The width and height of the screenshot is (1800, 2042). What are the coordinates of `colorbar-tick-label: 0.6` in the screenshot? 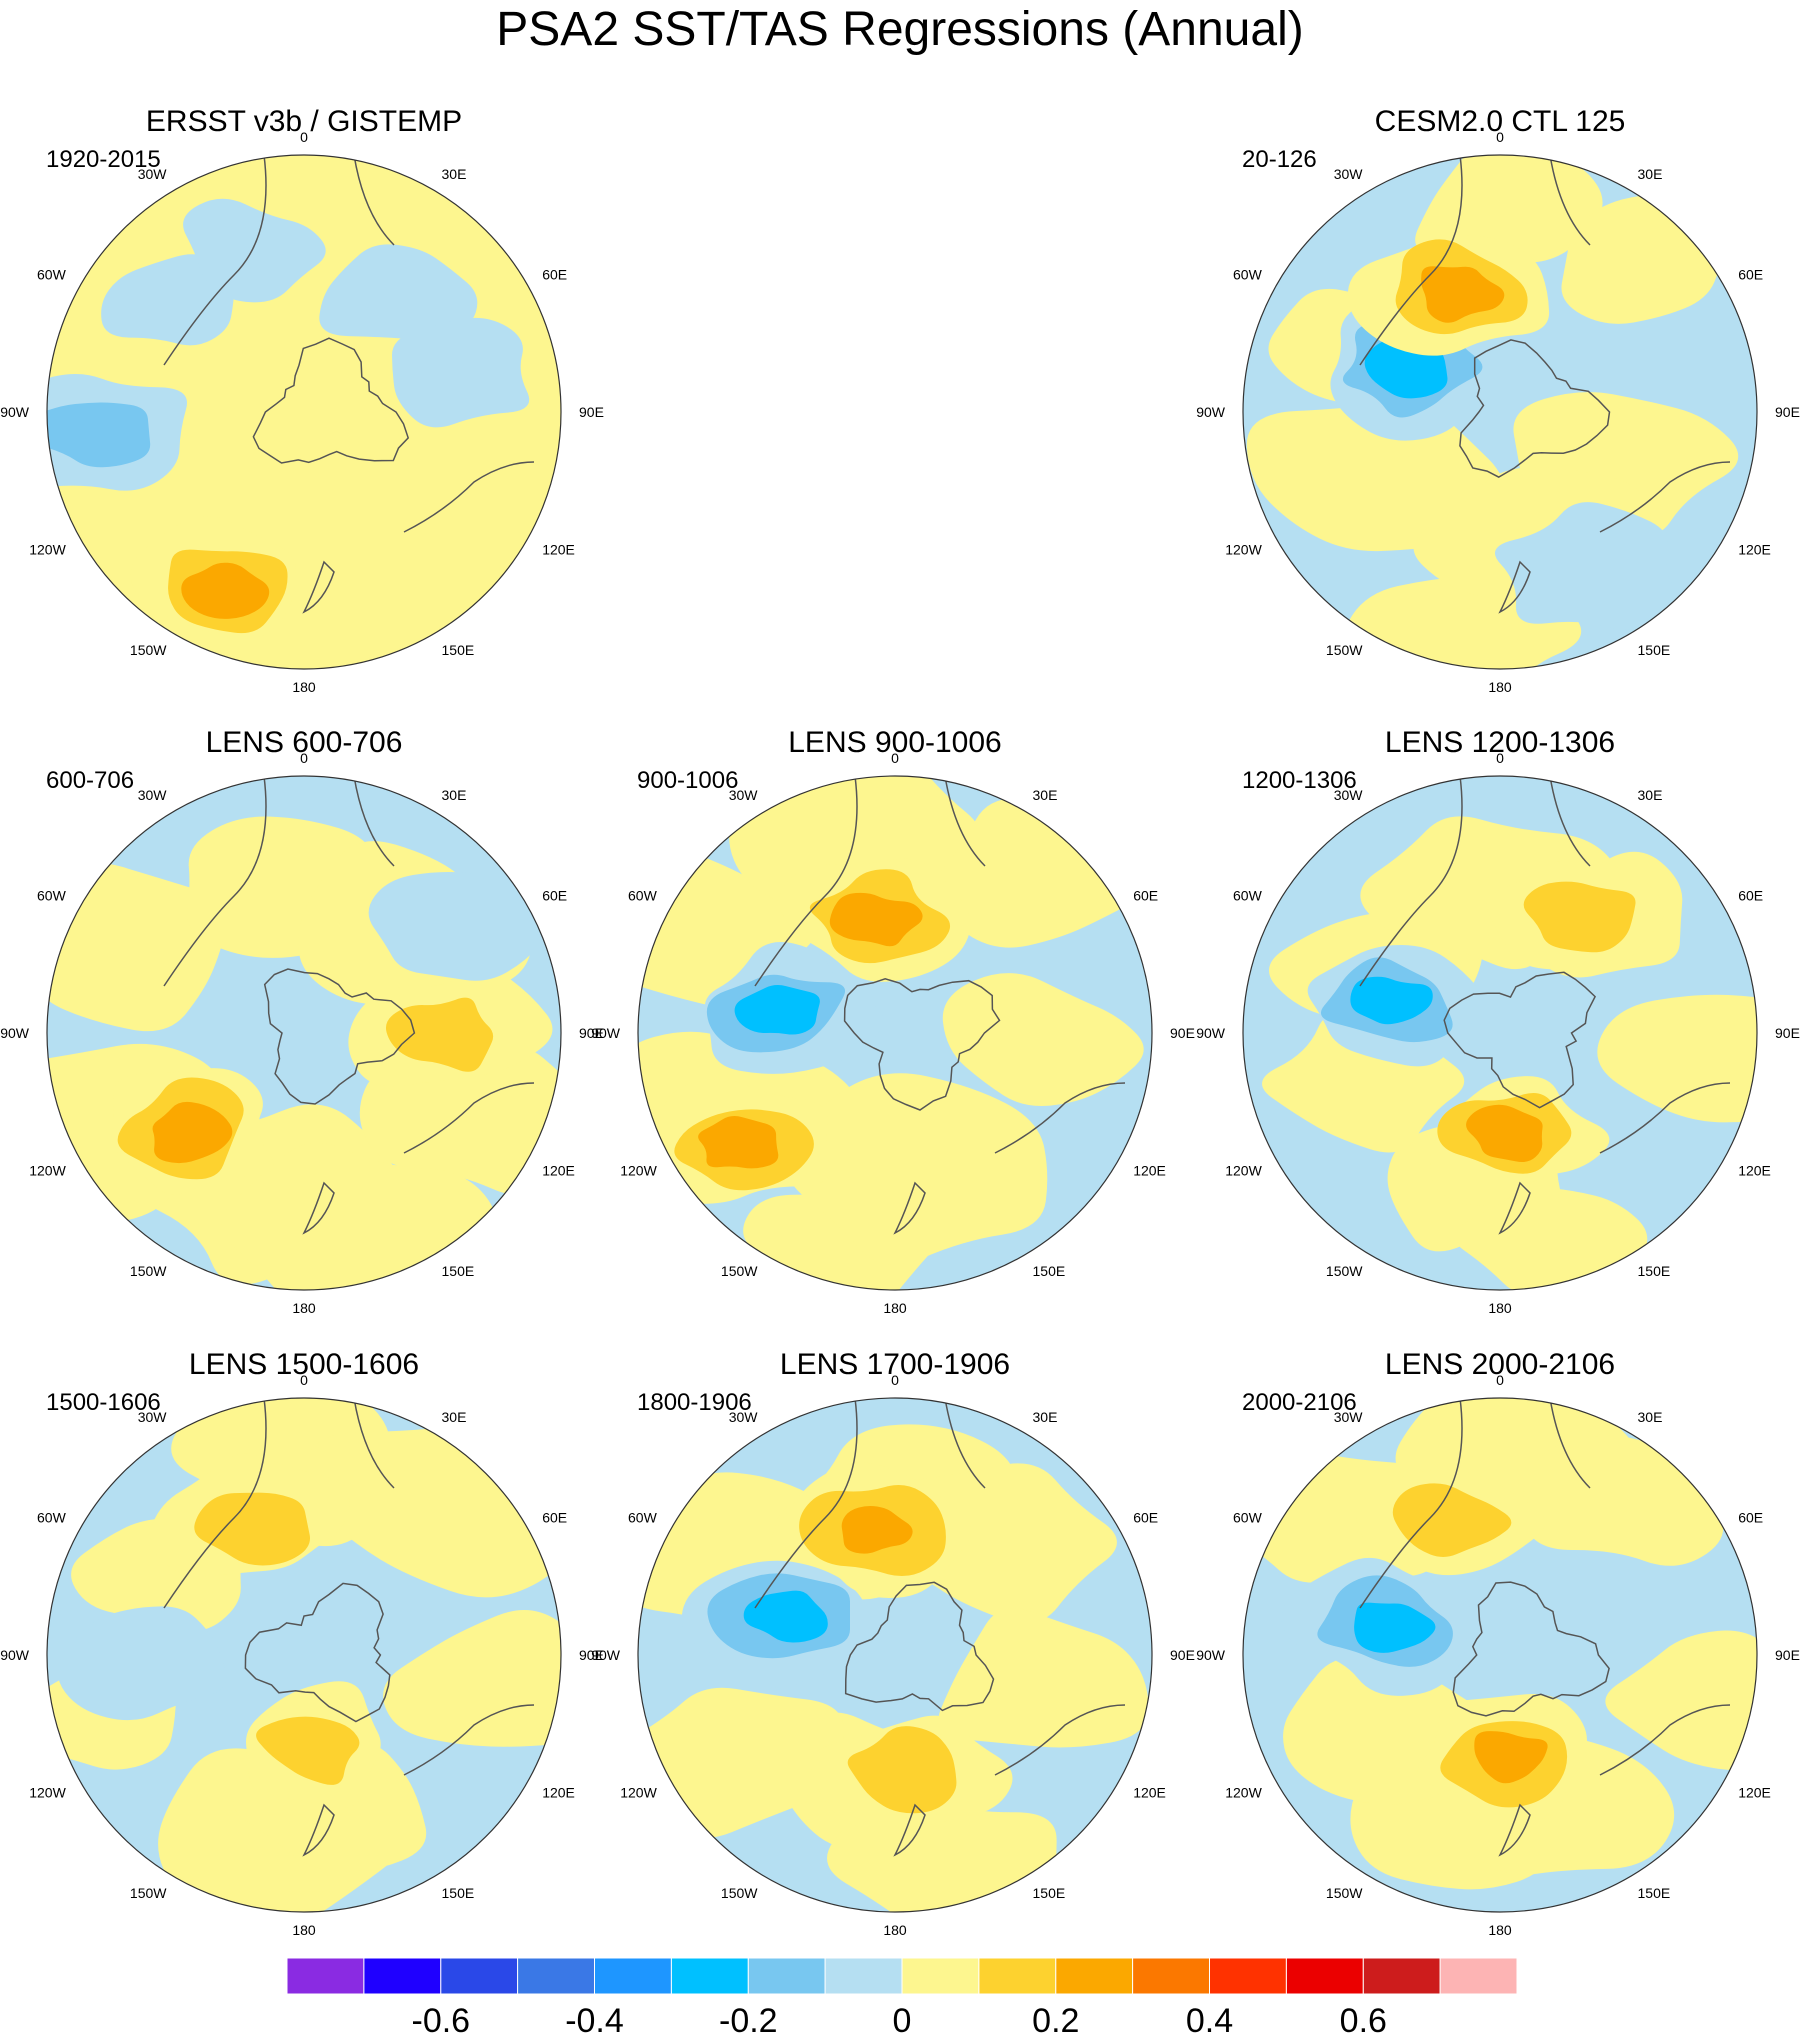 It's located at (1363, 2021).